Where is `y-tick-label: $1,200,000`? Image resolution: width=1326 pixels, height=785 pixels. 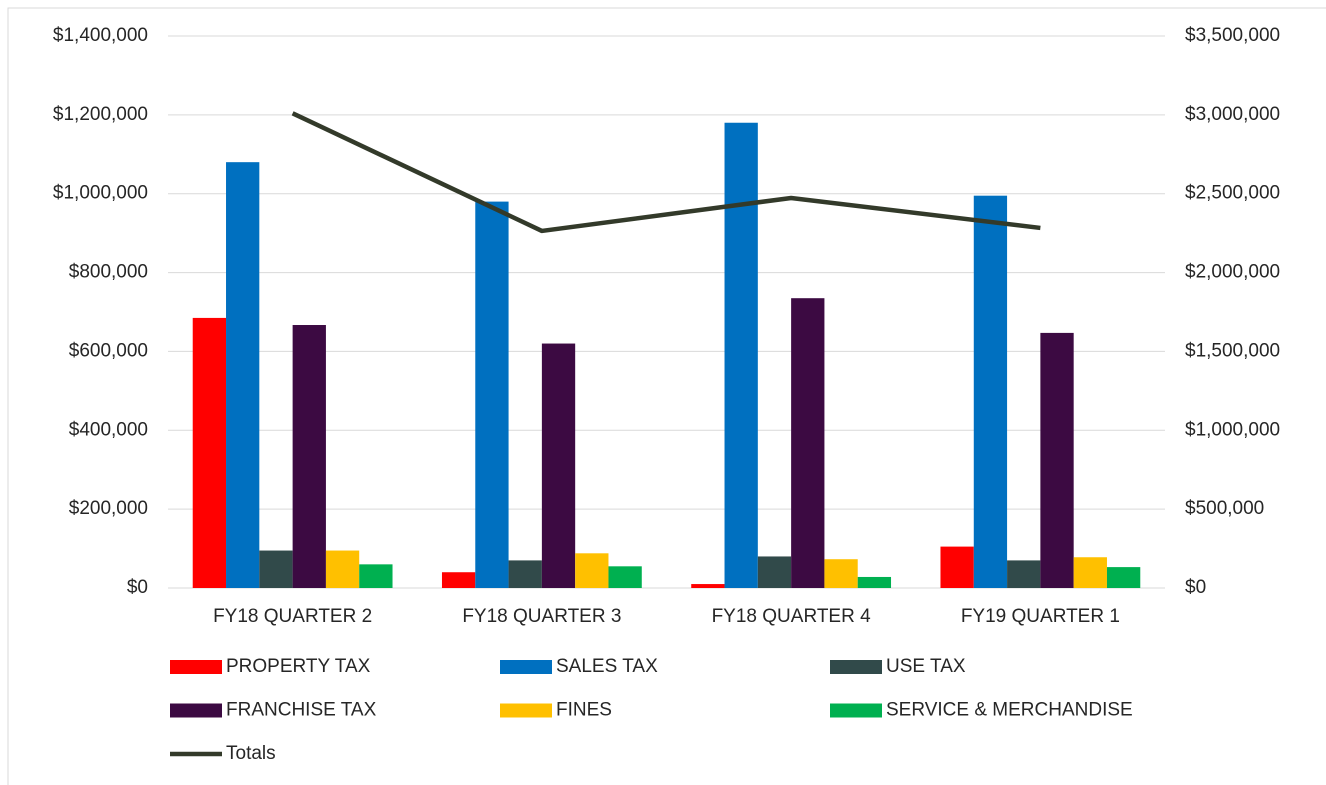
y-tick-label: $1,200,000 is located at coordinates (100, 114).